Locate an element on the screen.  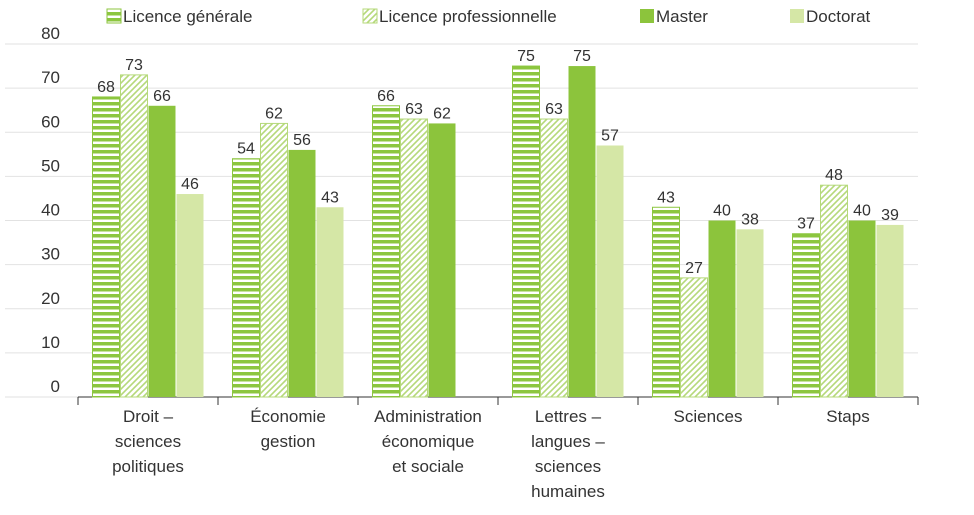
data-label: 56 is located at coordinates (302, 140).